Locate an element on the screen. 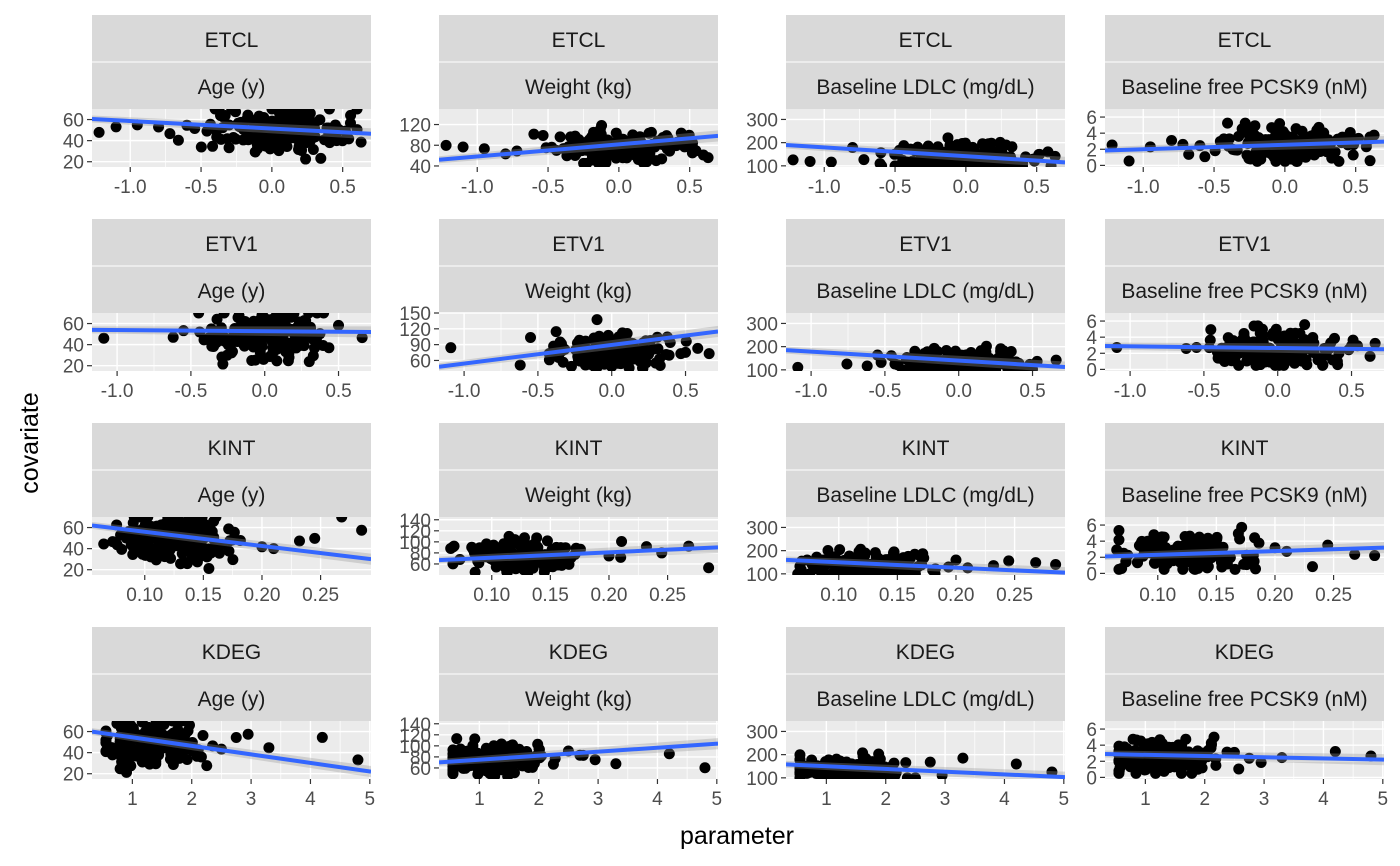 This screenshot has width=1400, height=866. strip-label-parameter: ETV1 is located at coordinates (1244, 244).